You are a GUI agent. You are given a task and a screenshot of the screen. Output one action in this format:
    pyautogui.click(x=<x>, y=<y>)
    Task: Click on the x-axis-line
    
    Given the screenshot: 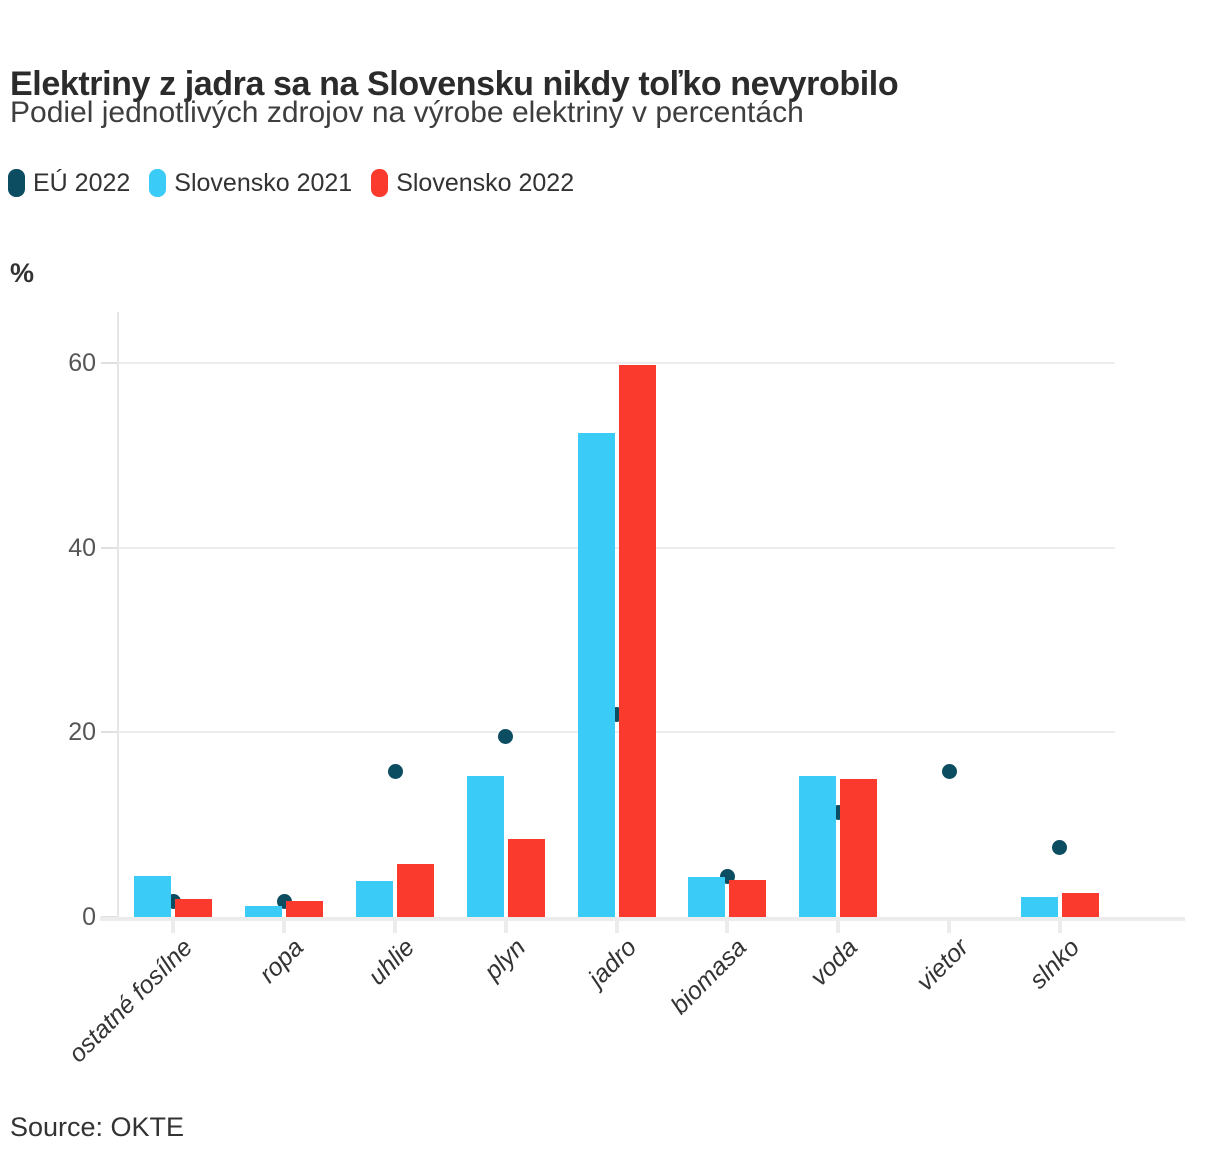 What is the action you would take?
    pyautogui.click(x=642, y=919)
    